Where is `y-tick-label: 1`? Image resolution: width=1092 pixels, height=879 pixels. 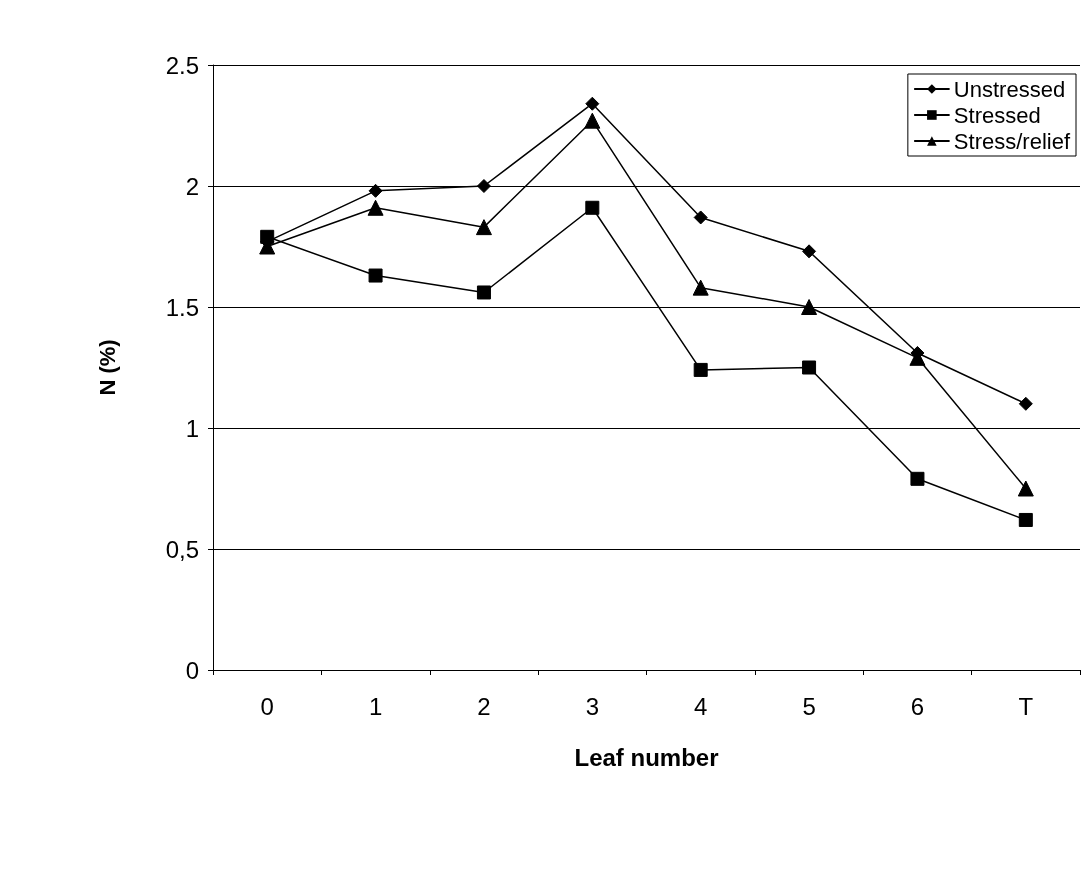
y-tick-label: 1 is located at coordinates (192, 428).